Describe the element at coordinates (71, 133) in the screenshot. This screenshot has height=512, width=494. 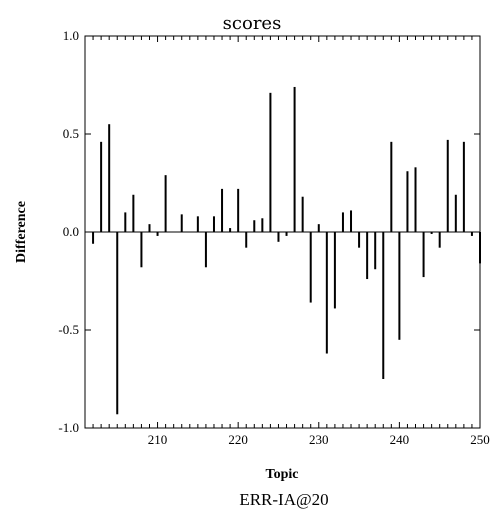
I see `y-tick-label: 0.5` at that location.